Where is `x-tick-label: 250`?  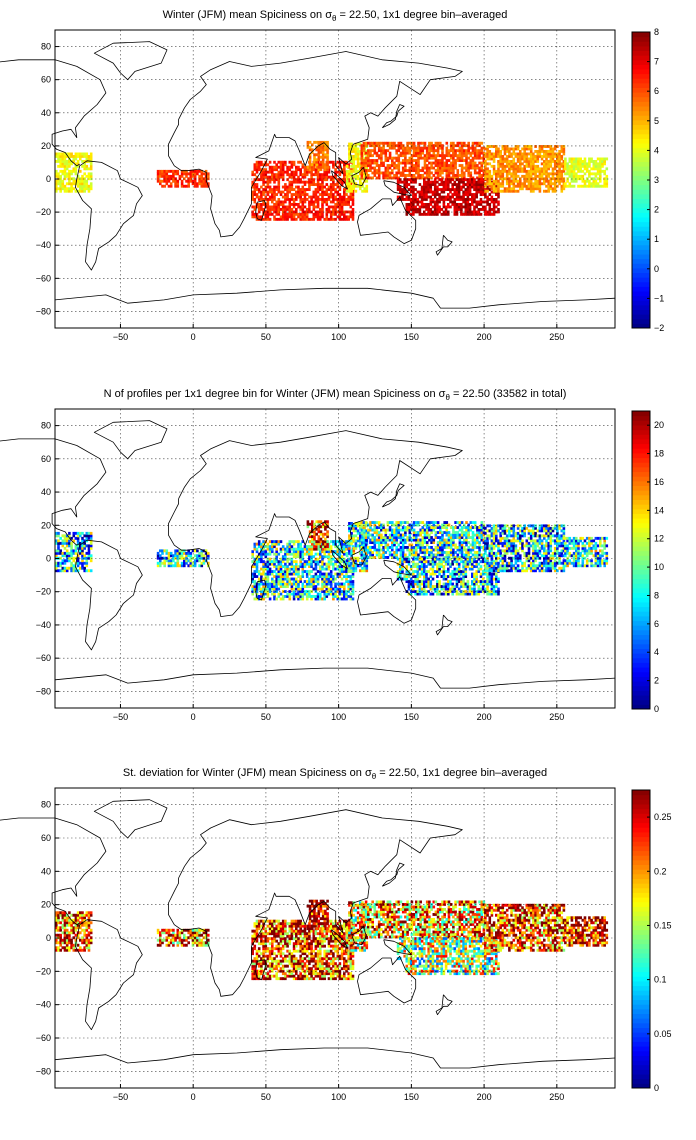
x-tick-label: 250 is located at coordinates (556, 337).